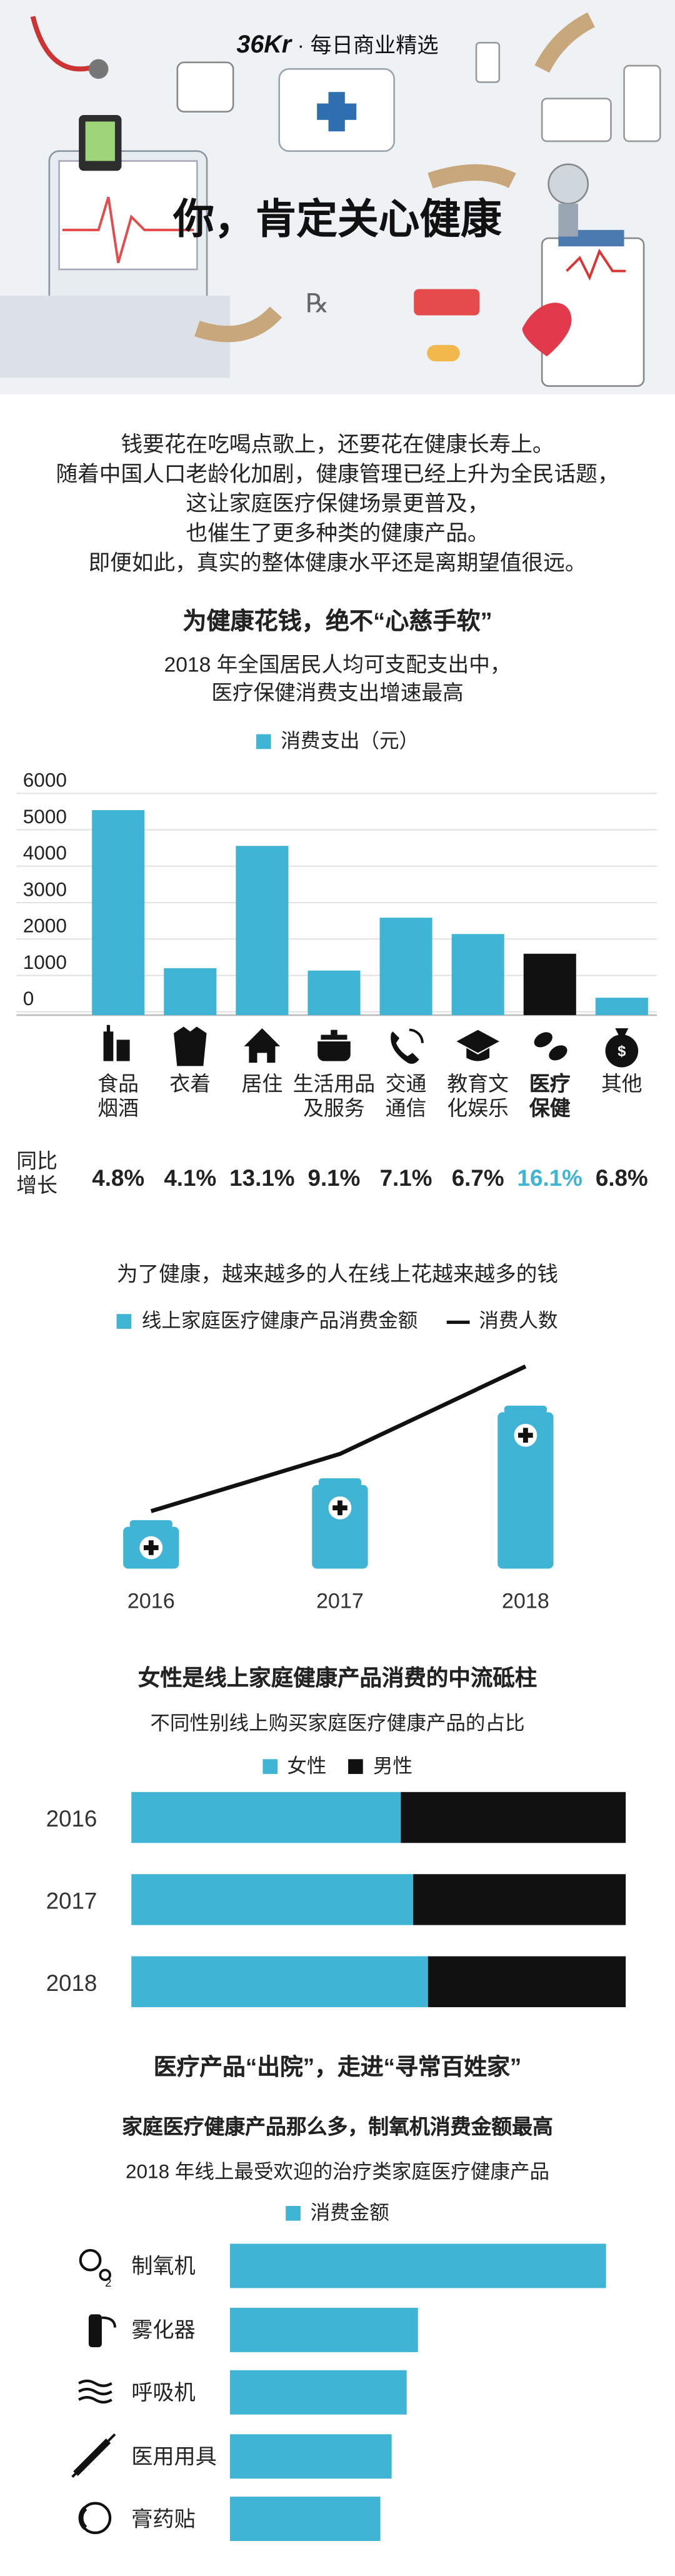 The image size is (675, 2576). What do you see at coordinates (334, 1045) in the screenshot?
I see `pot-icon` at bounding box center [334, 1045].